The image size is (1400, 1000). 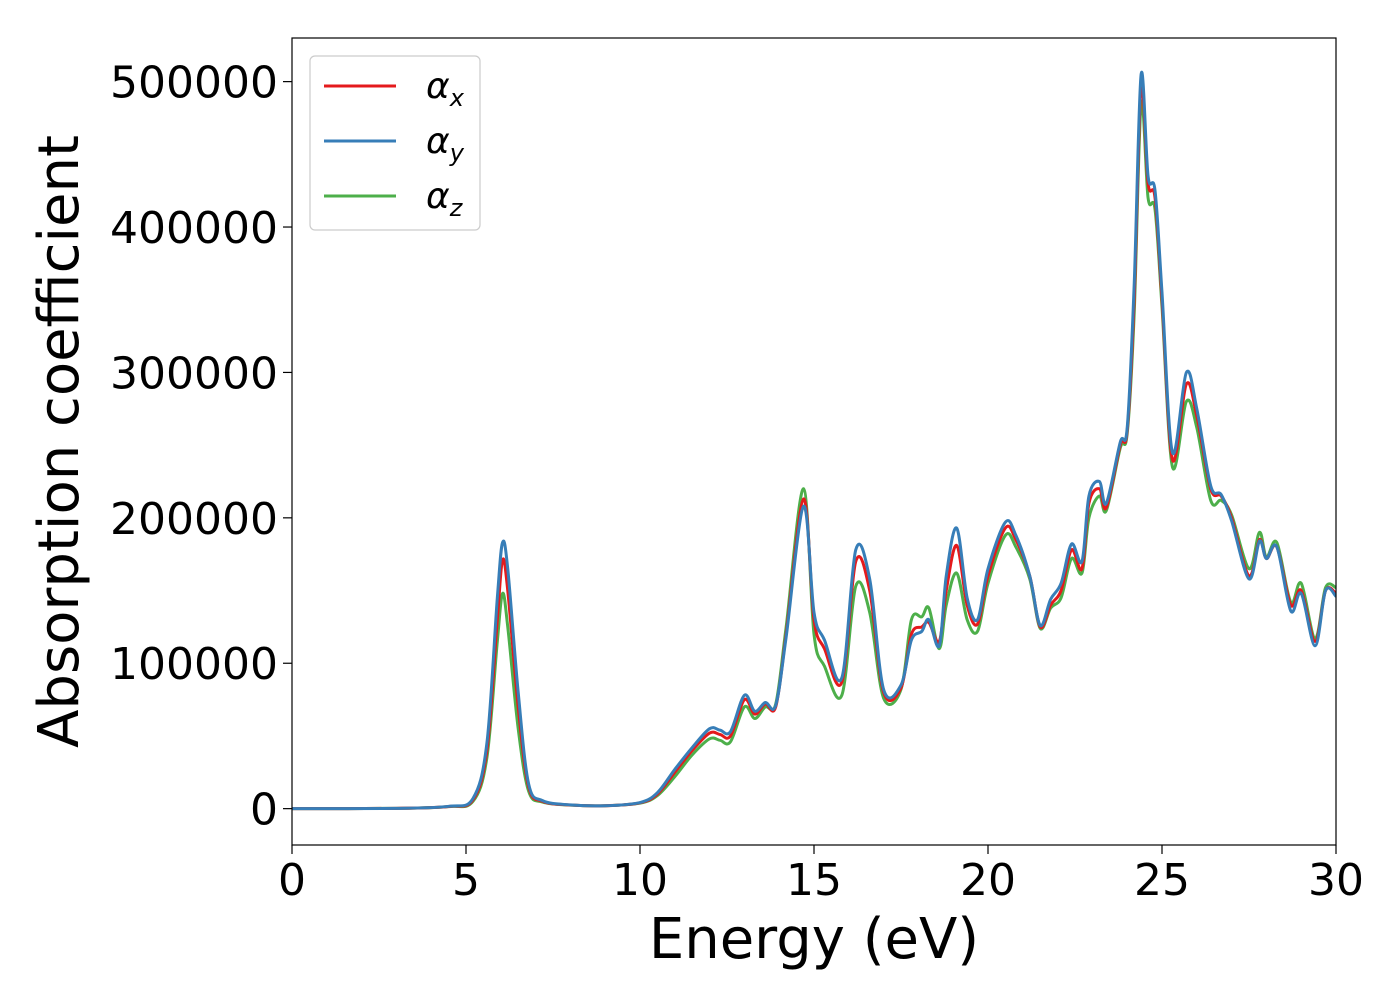 What do you see at coordinates (194, 83) in the screenshot?
I see `y-tick-label: 500000` at bounding box center [194, 83].